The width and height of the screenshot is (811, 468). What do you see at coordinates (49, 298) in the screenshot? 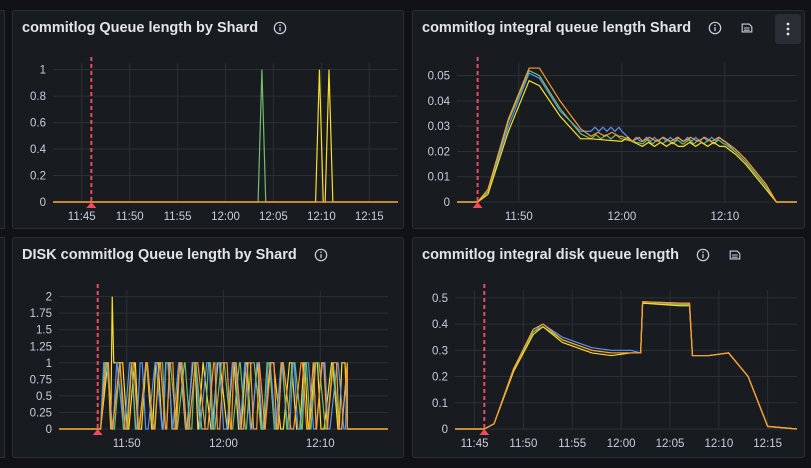
I see `y-tick-label: 2` at bounding box center [49, 298].